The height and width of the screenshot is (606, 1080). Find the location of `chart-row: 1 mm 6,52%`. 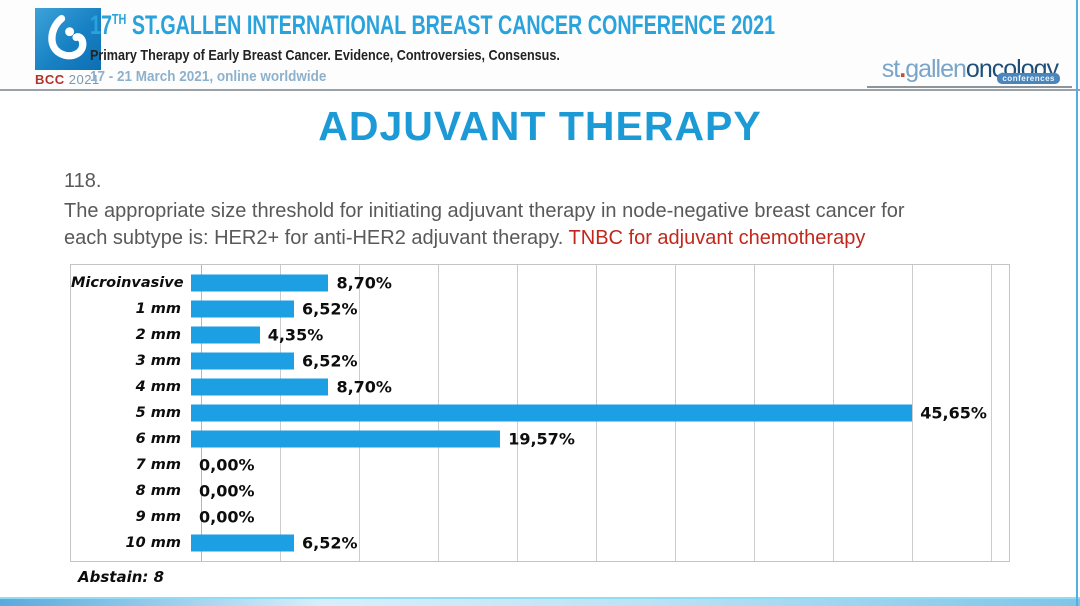

chart-row: 1 mm 6,52% is located at coordinates (540, 309).